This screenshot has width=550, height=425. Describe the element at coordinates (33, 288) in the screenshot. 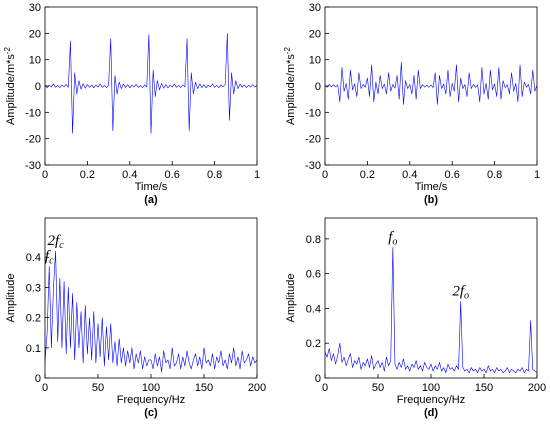

I see `y-tick-label: 0.3` at that location.